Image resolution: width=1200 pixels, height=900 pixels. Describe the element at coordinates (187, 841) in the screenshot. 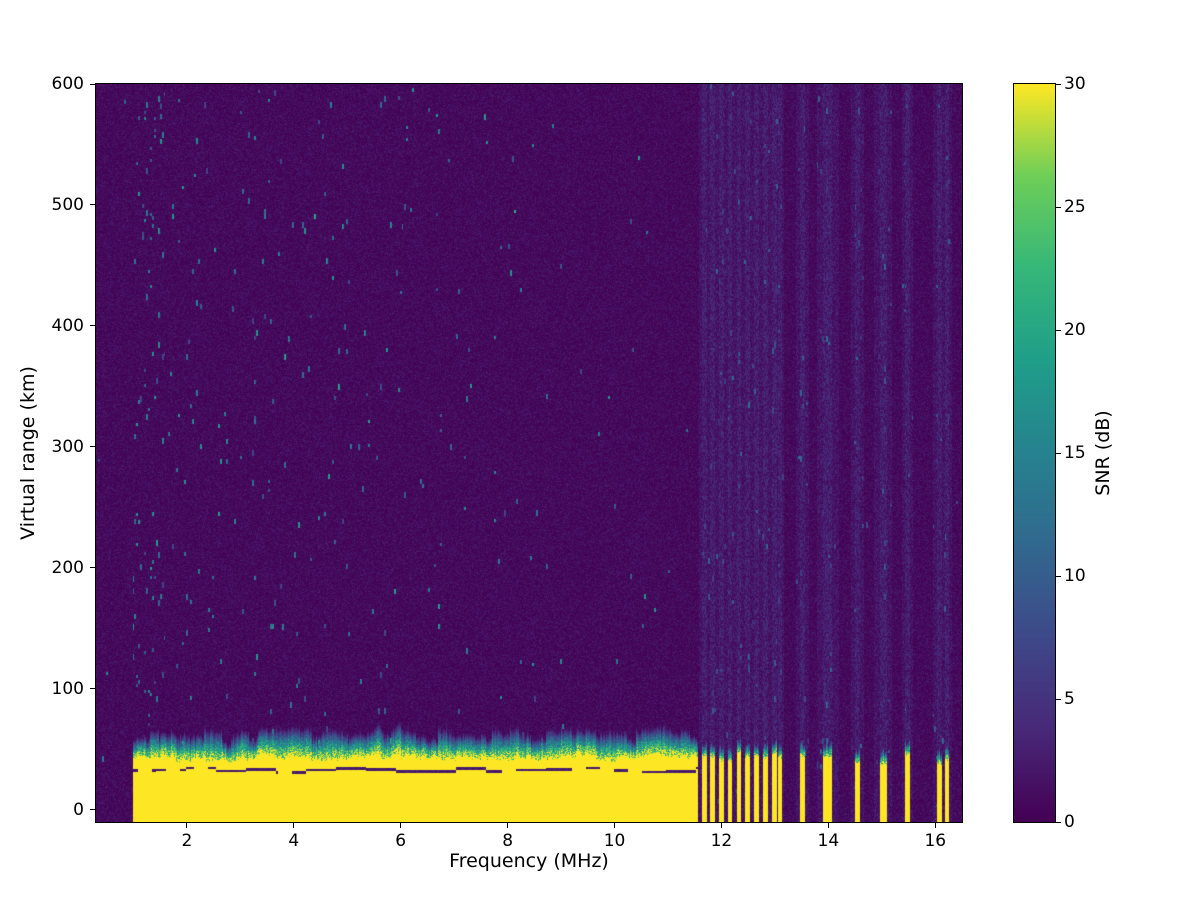

I see `x-tick-label: 2` at that location.